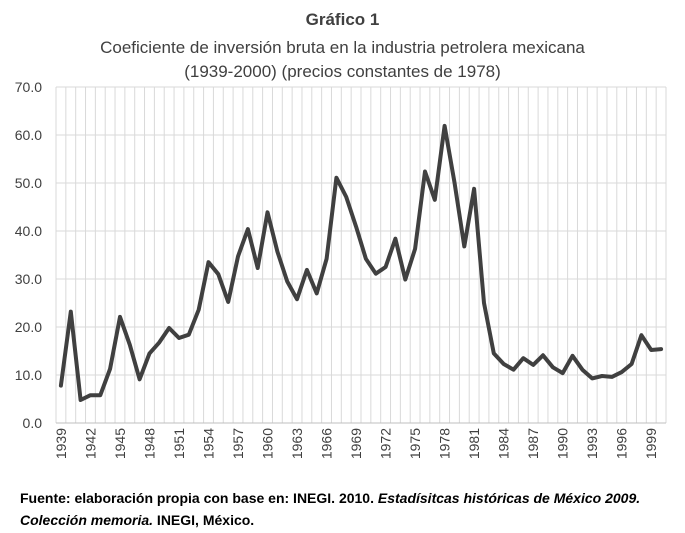 The width and height of the screenshot is (685, 533). I want to click on chart-subtitle-line-2: (1939-2000) (precios constantes de 1978), so click(342, 71).